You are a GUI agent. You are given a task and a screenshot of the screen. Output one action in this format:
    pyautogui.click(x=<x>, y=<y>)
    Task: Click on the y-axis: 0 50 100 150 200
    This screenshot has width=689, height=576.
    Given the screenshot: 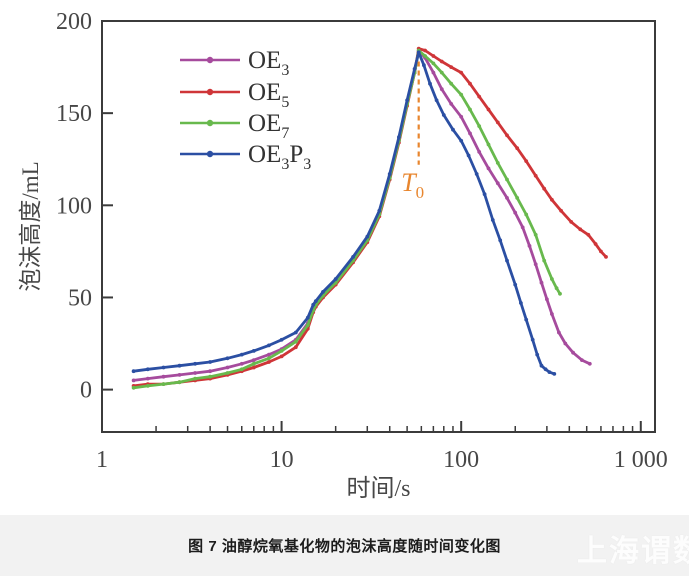 What is the action you would take?
    pyautogui.click(x=84, y=206)
    